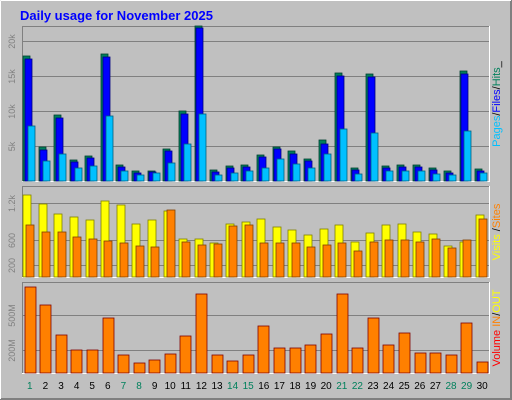 The width and height of the screenshot is (512, 400). I want to click on x-tick-label-day-23: 23, so click(373, 386).